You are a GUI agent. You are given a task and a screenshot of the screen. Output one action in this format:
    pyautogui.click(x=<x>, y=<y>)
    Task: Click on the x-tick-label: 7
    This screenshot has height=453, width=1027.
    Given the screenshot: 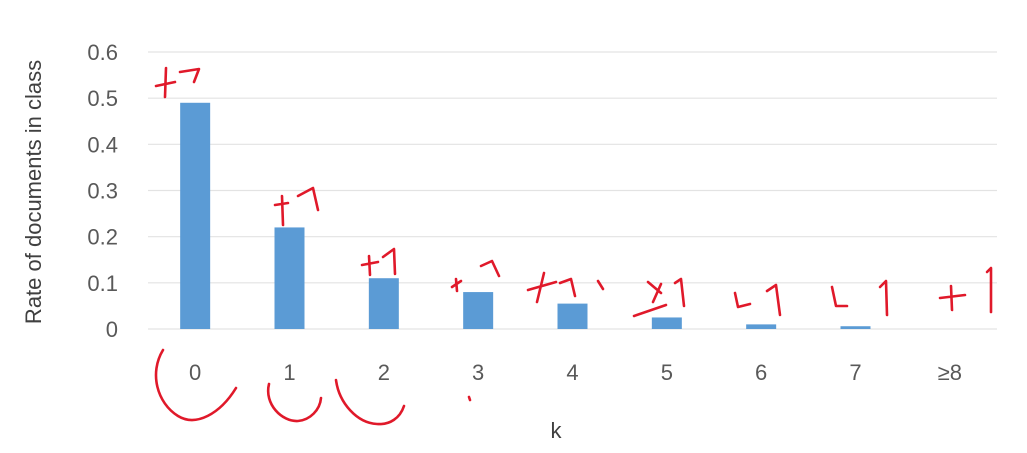 What is the action you would take?
    pyautogui.click(x=855, y=372)
    